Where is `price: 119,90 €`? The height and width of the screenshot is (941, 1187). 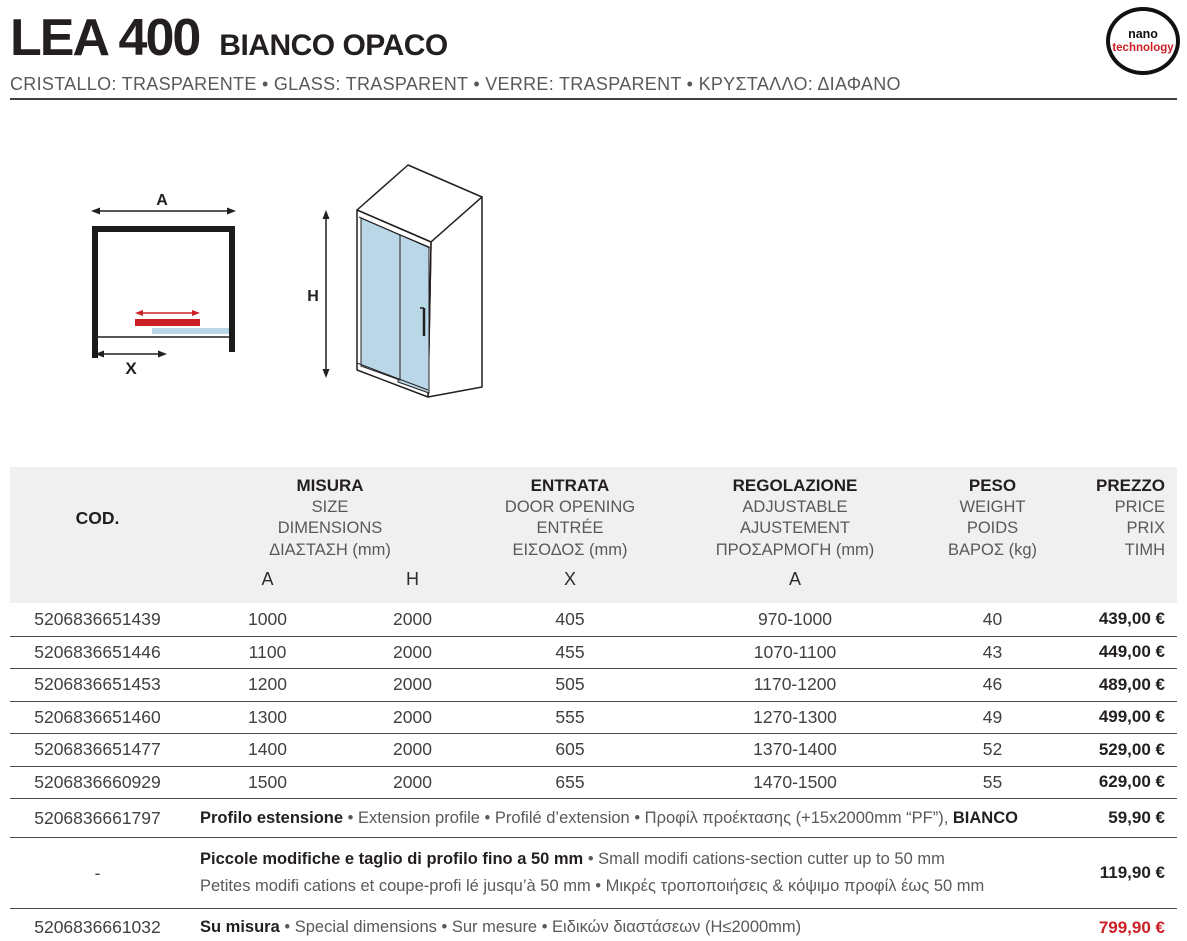
price: 119,90 € is located at coordinates (1132, 872).